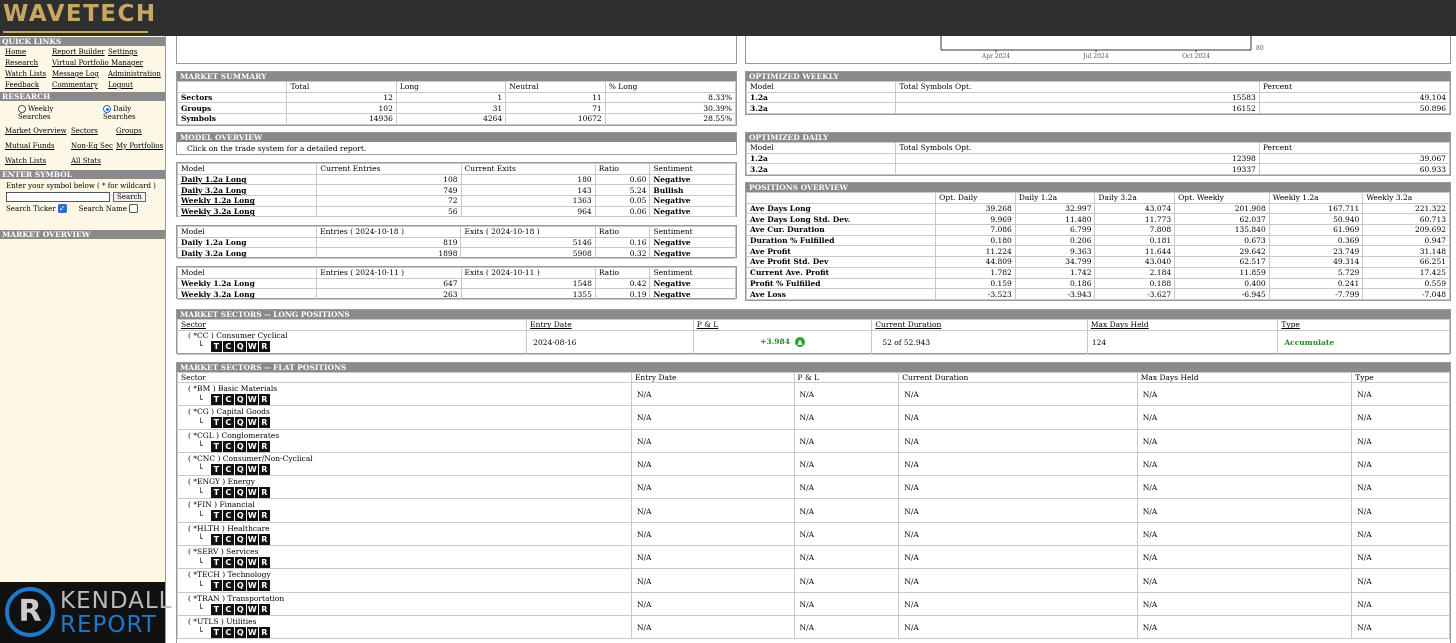 The width and height of the screenshot is (1456, 643). I want to click on sidebar-link: Sectors, so click(84, 131).